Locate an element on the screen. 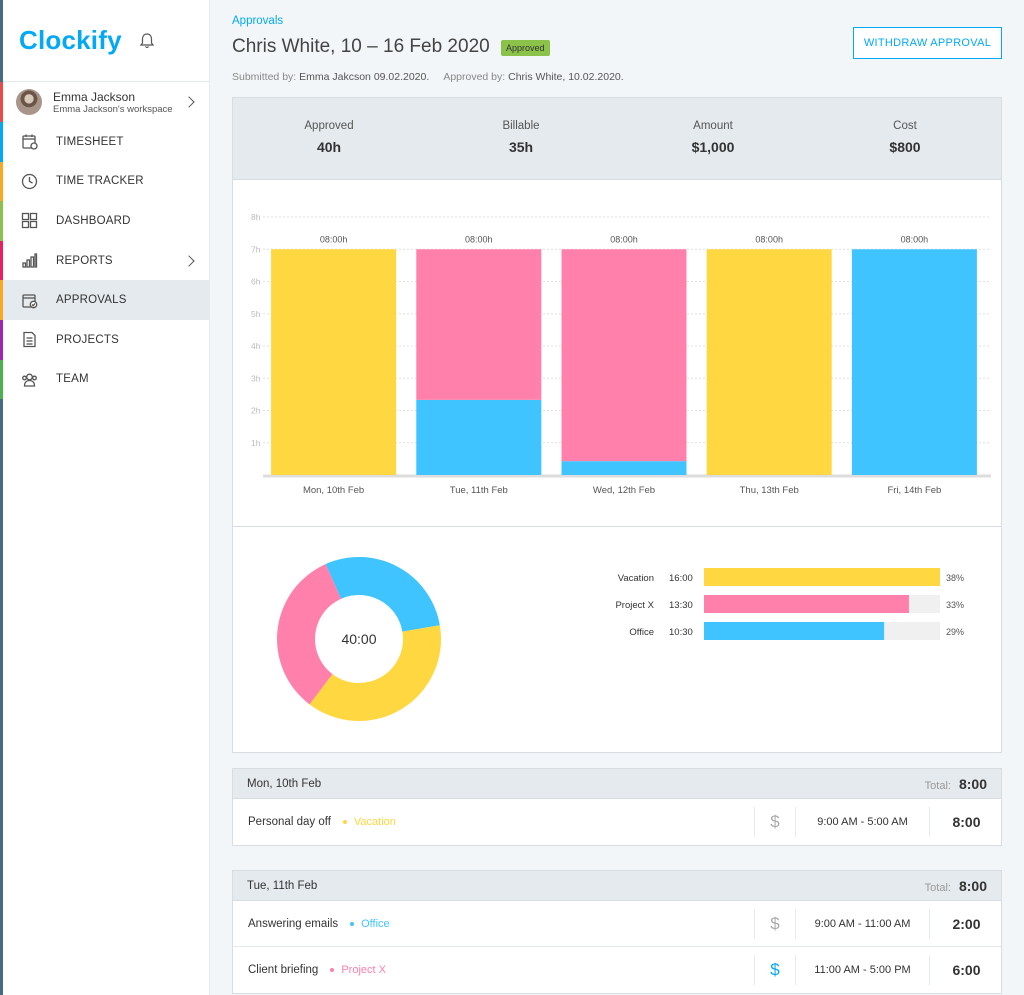 The image size is (1024, 995). timesheet-icon is located at coordinates (29, 142).